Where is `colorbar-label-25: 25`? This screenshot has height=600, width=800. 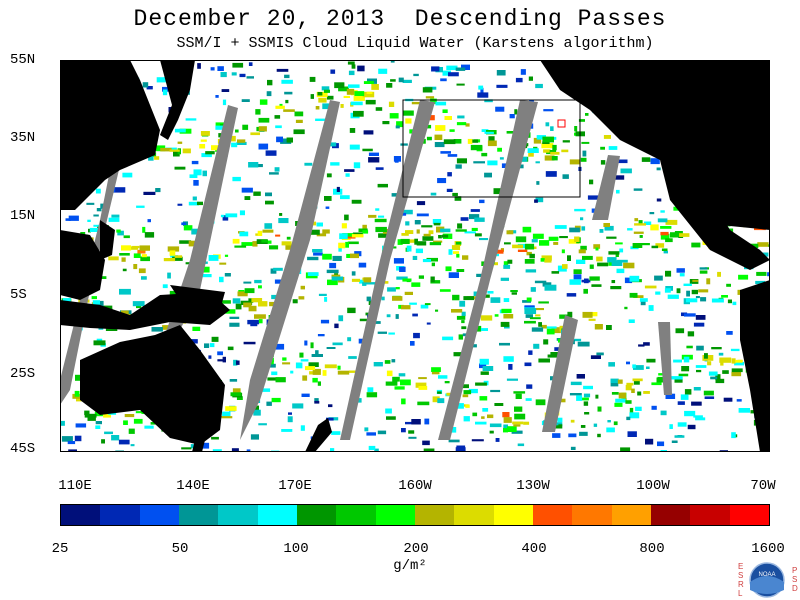 colorbar-label-25: 25 is located at coordinates (60, 549).